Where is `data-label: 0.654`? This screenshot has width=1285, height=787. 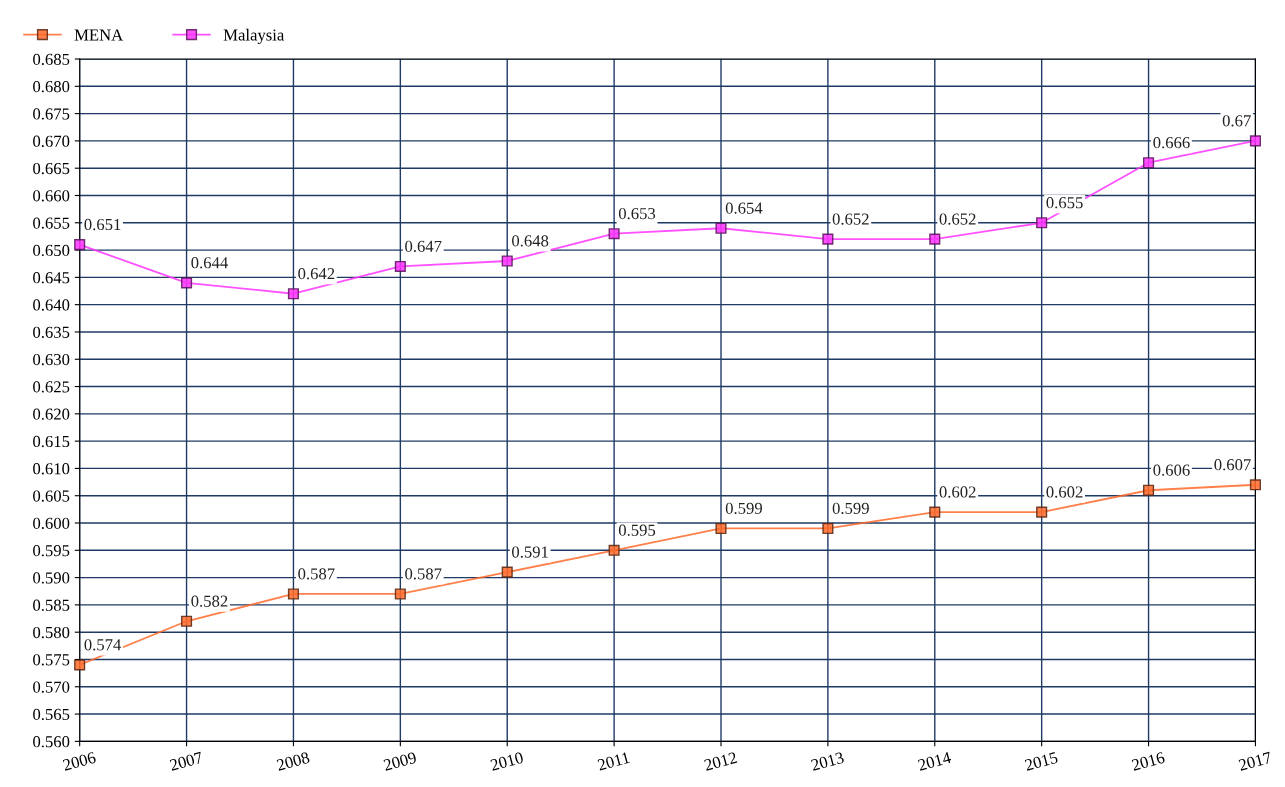
data-label: 0.654 is located at coordinates (744, 208).